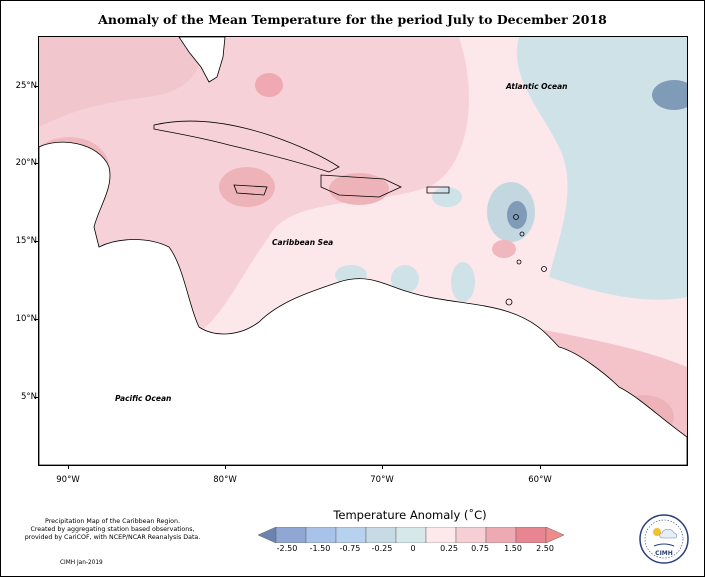 The height and width of the screenshot is (577, 705). What do you see at coordinates (225, 480) in the screenshot?
I see `lon-label-80: 80°W` at bounding box center [225, 480].